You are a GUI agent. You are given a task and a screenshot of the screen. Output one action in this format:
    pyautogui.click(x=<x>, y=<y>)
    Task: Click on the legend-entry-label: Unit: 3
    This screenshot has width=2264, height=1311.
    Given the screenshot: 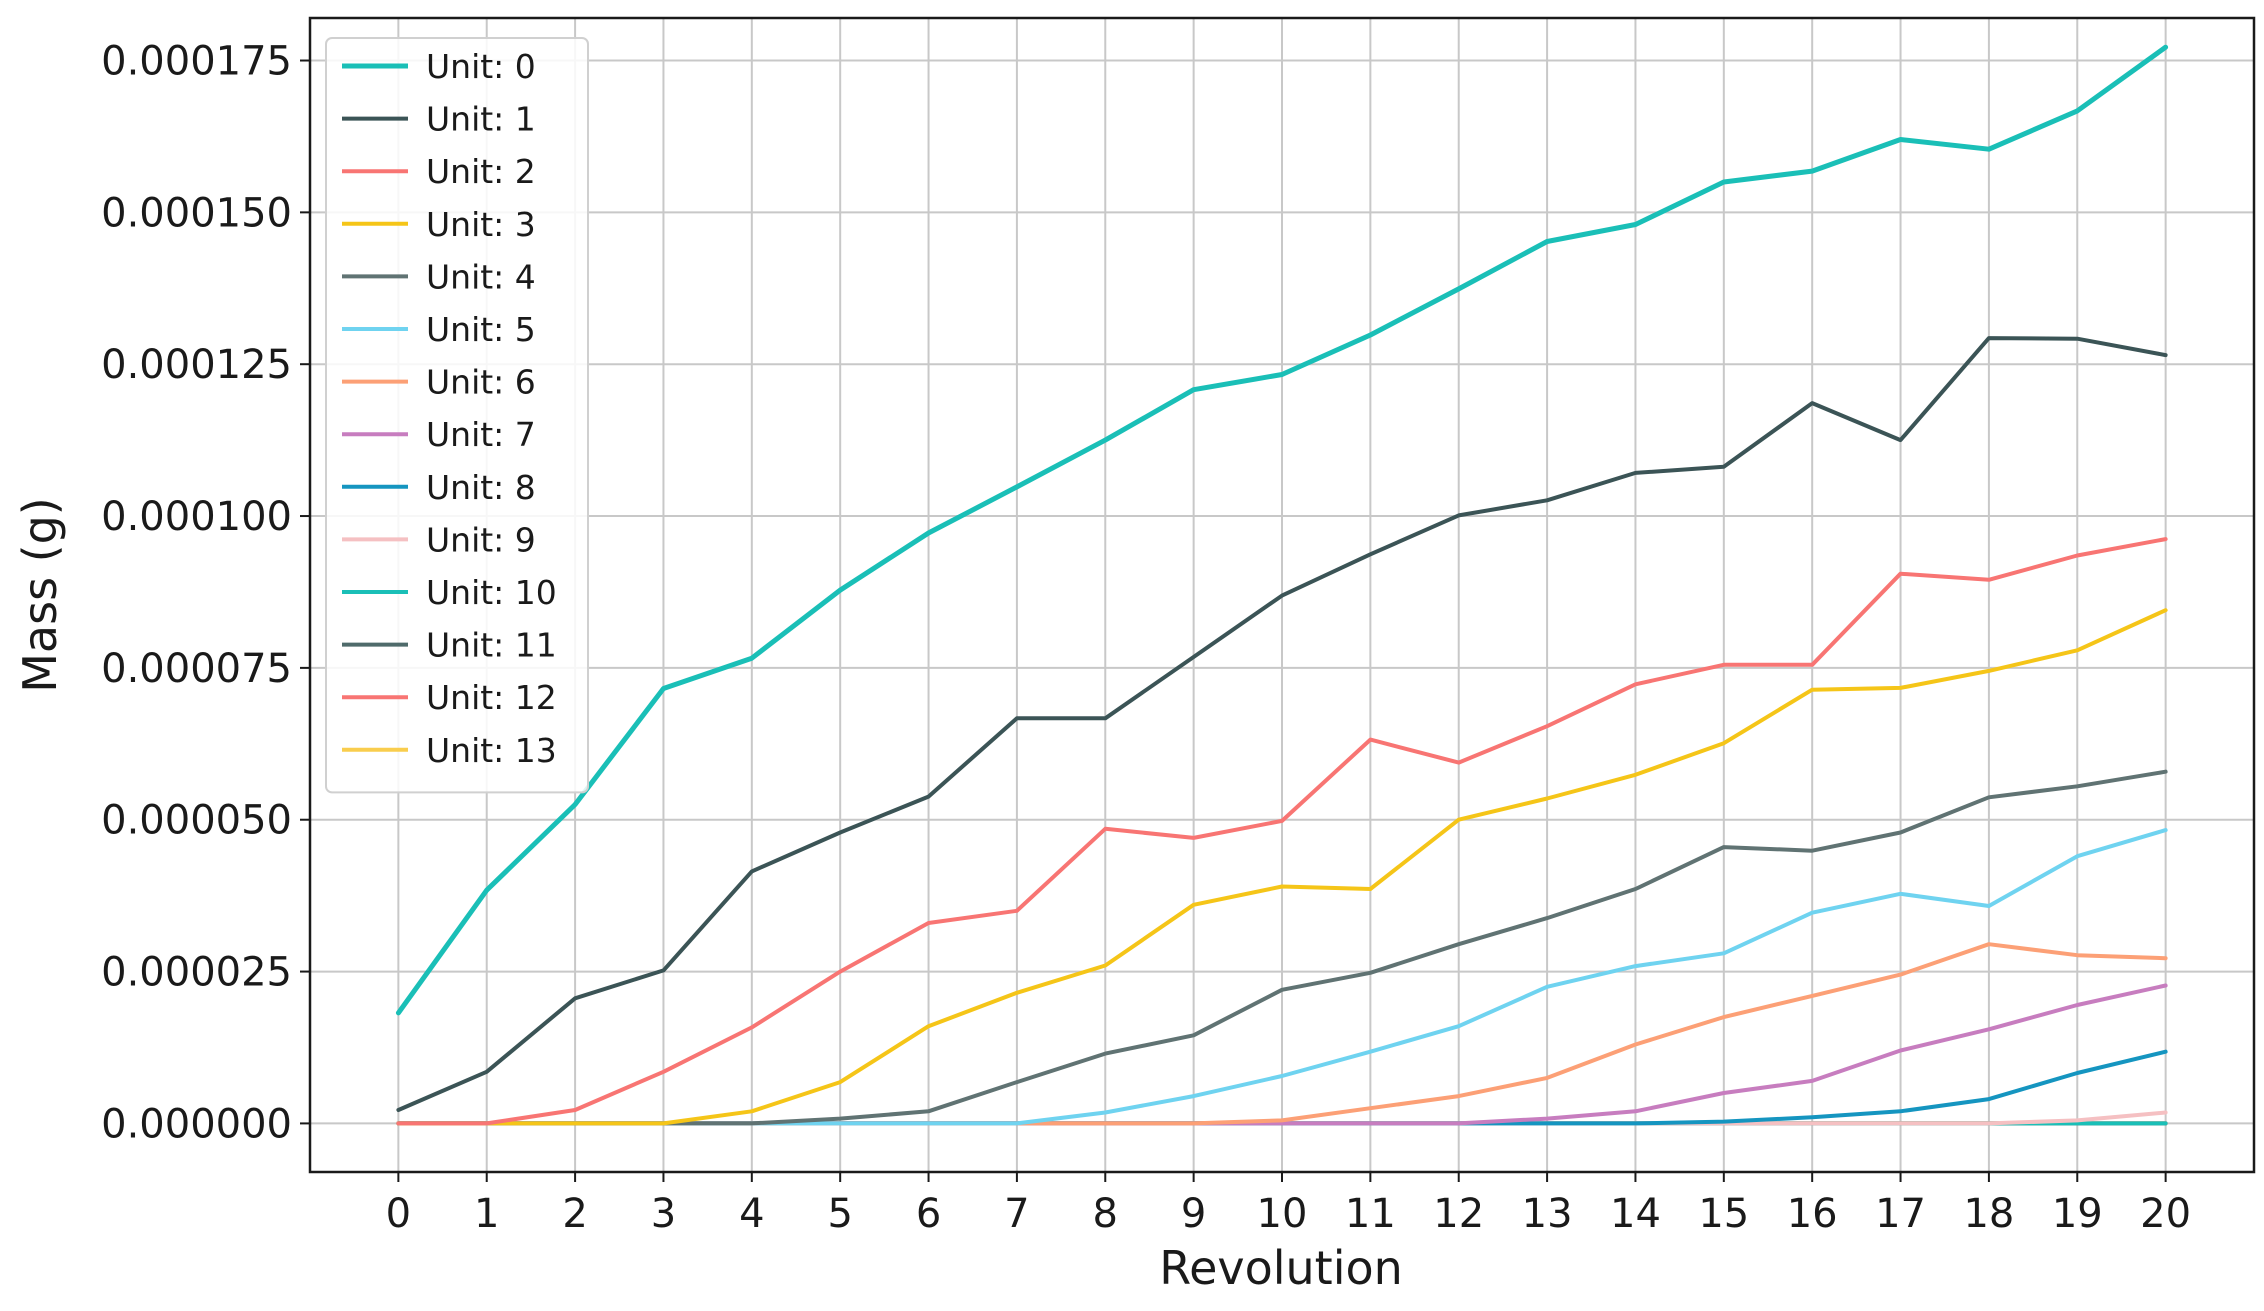 What is the action you would take?
    pyautogui.click(x=481, y=224)
    